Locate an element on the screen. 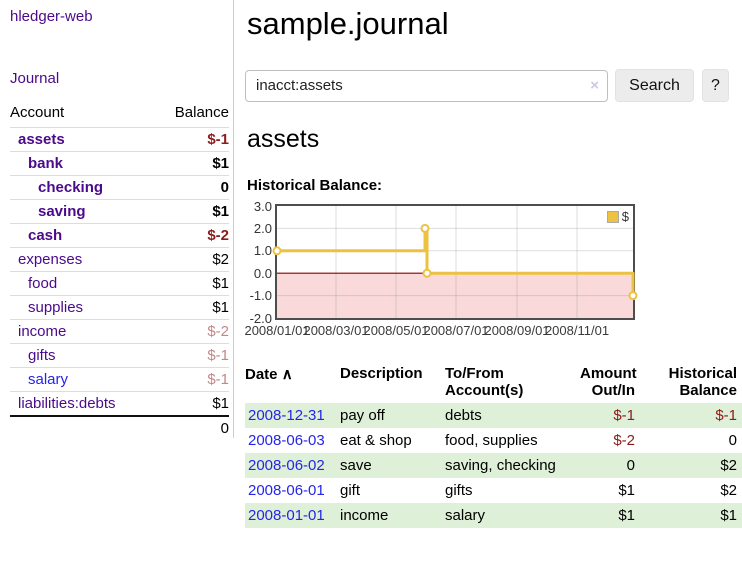 The height and width of the screenshot is (582, 742). transaction-date-link: 2008-01-01 is located at coordinates (286, 515).